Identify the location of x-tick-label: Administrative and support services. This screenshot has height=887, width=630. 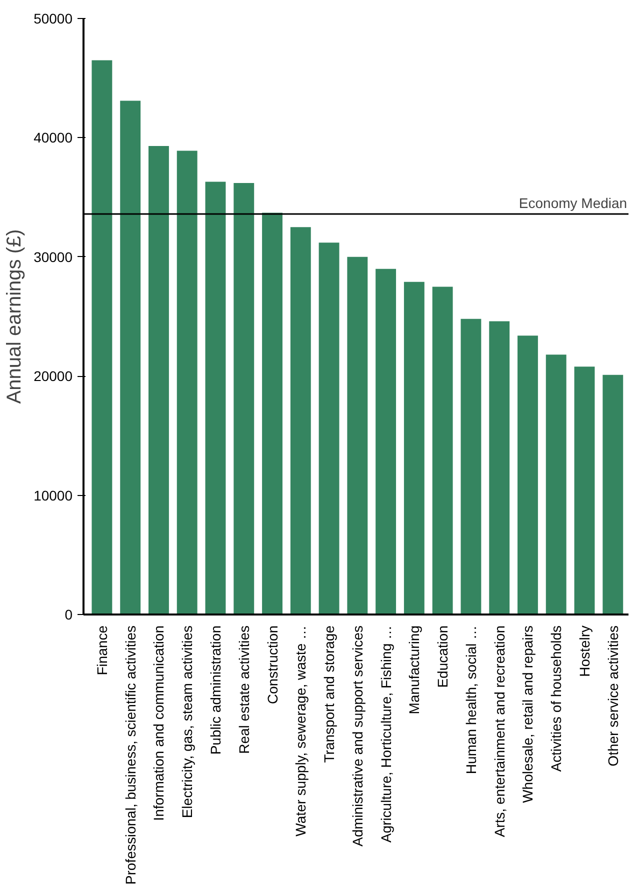
(357, 735).